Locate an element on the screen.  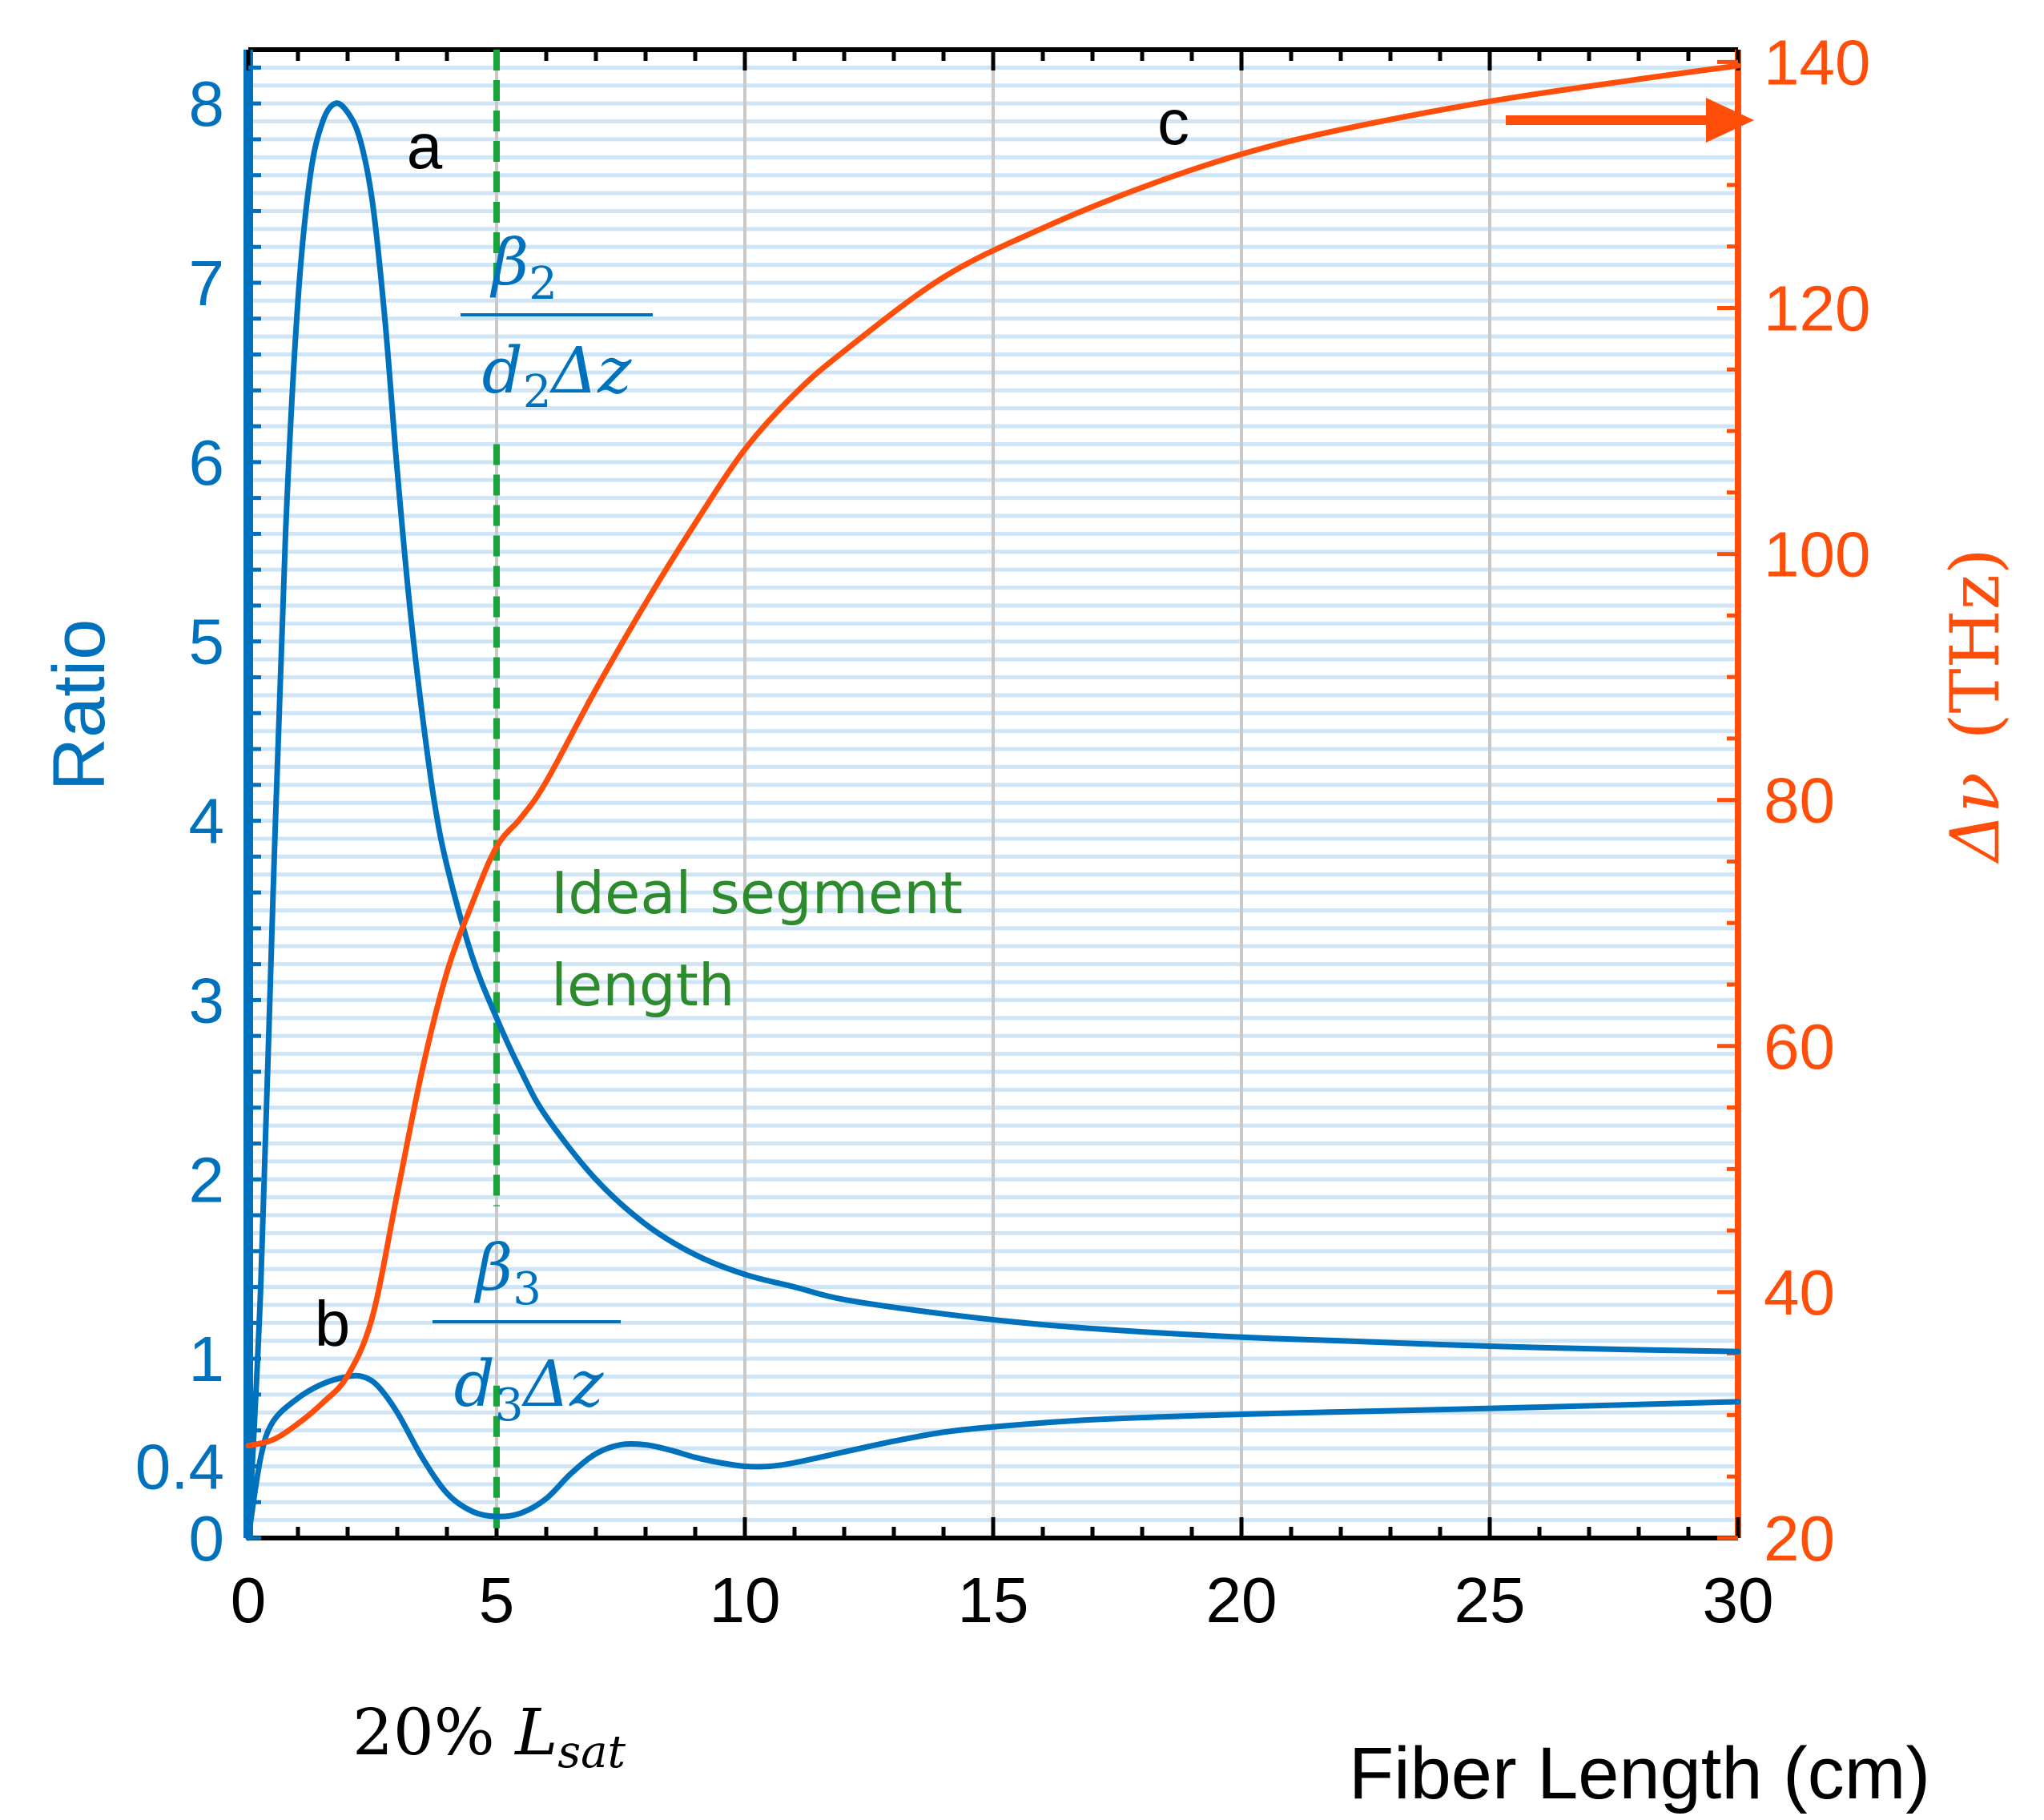
x-tick-label: 10 is located at coordinates (745, 1600).